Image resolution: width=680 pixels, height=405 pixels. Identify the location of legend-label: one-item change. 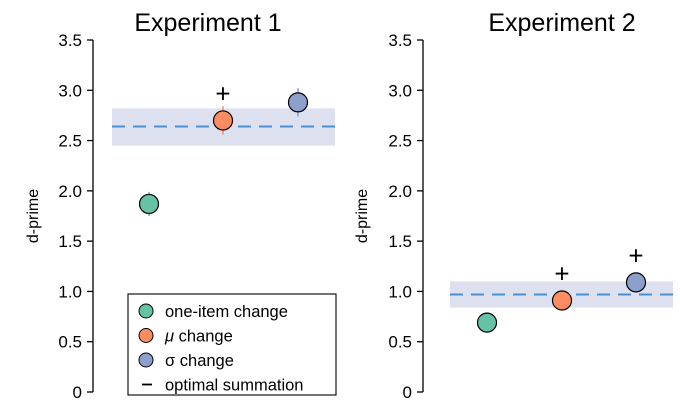
(226, 312).